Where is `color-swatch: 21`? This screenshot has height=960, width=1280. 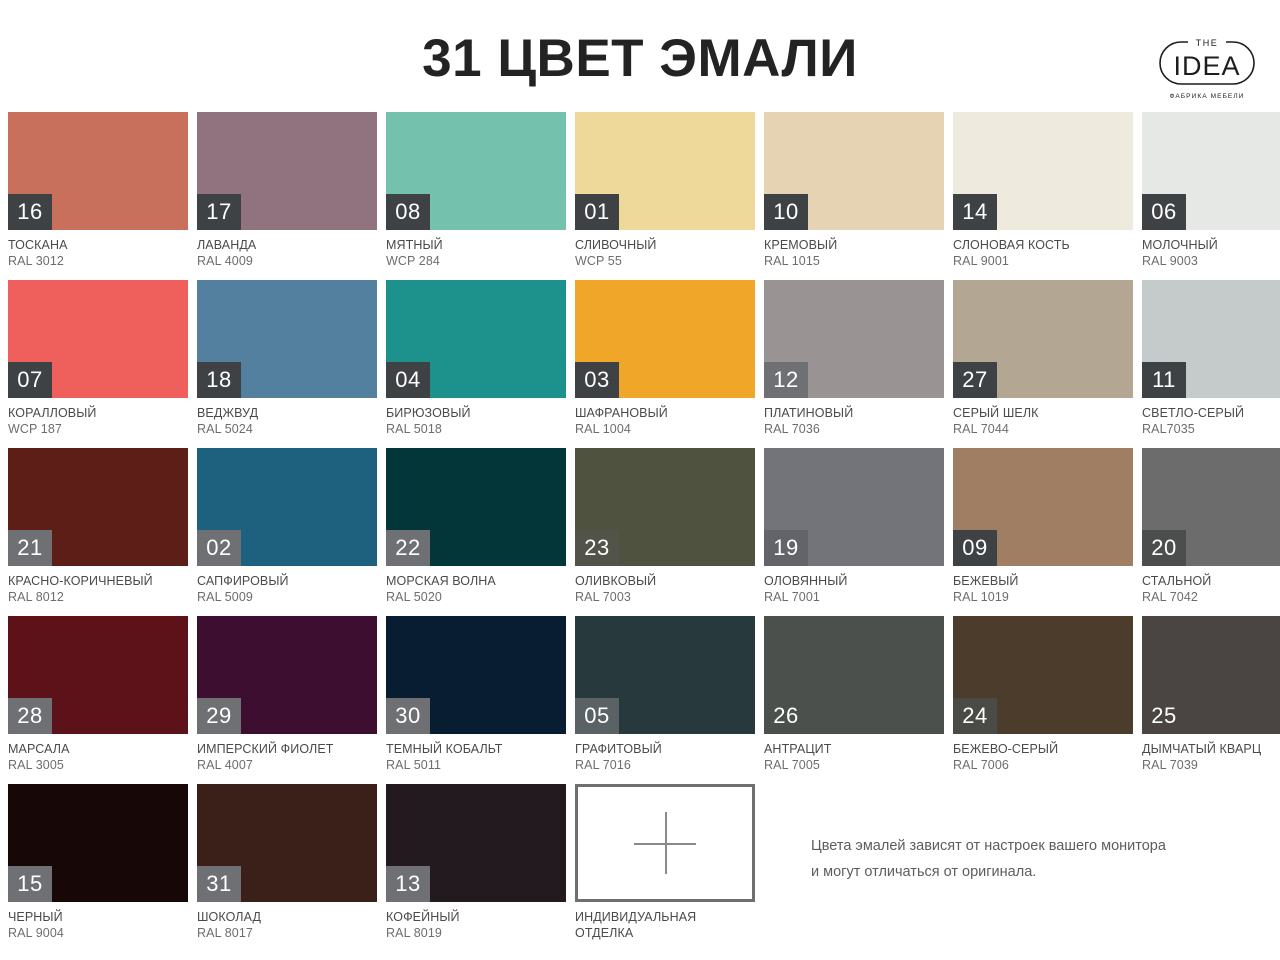 color-swatch: 21 is located at coordinates (98, 507).